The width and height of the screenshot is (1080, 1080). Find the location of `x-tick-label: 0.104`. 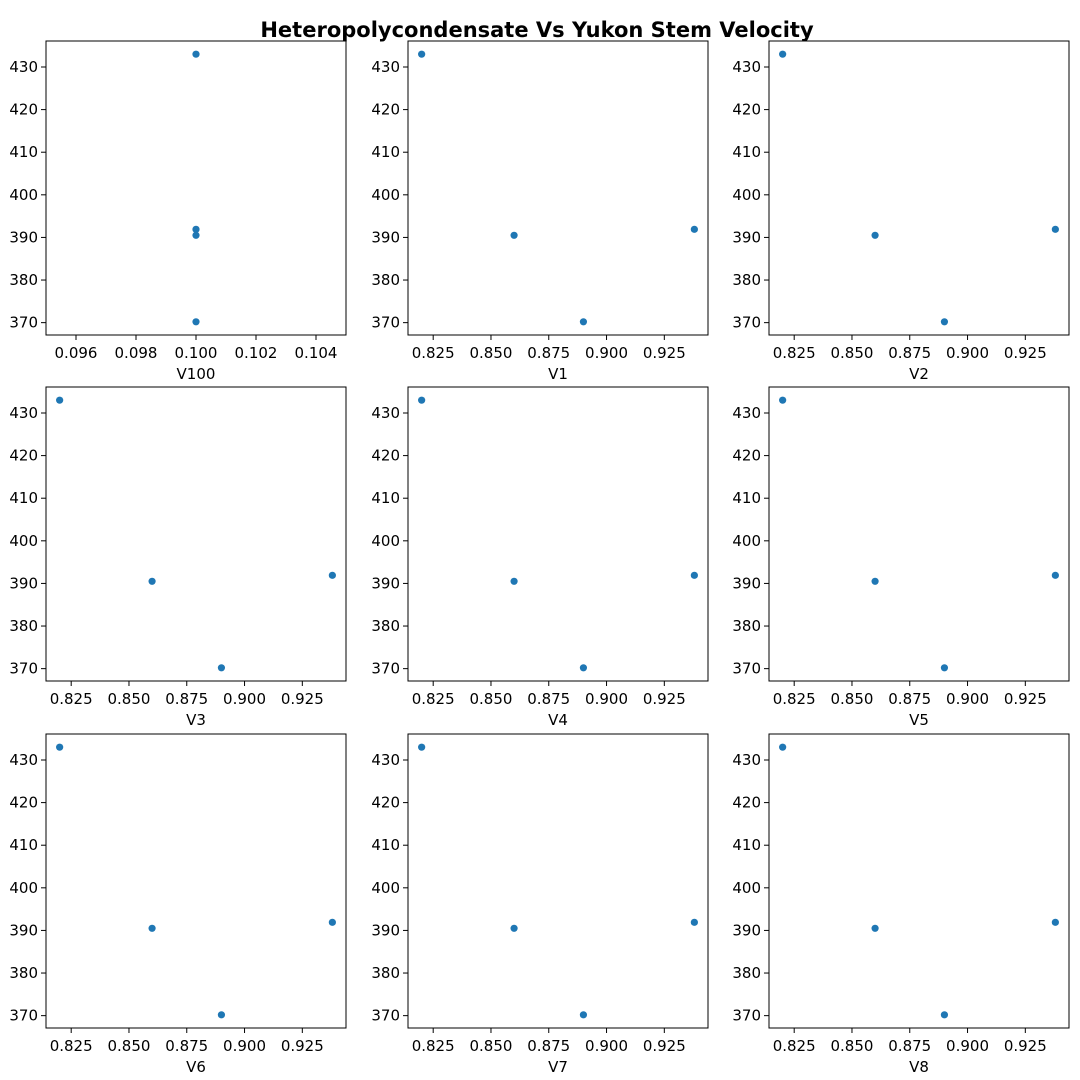

x-tick-label: 0.104 is located at coordinates (316, 353).